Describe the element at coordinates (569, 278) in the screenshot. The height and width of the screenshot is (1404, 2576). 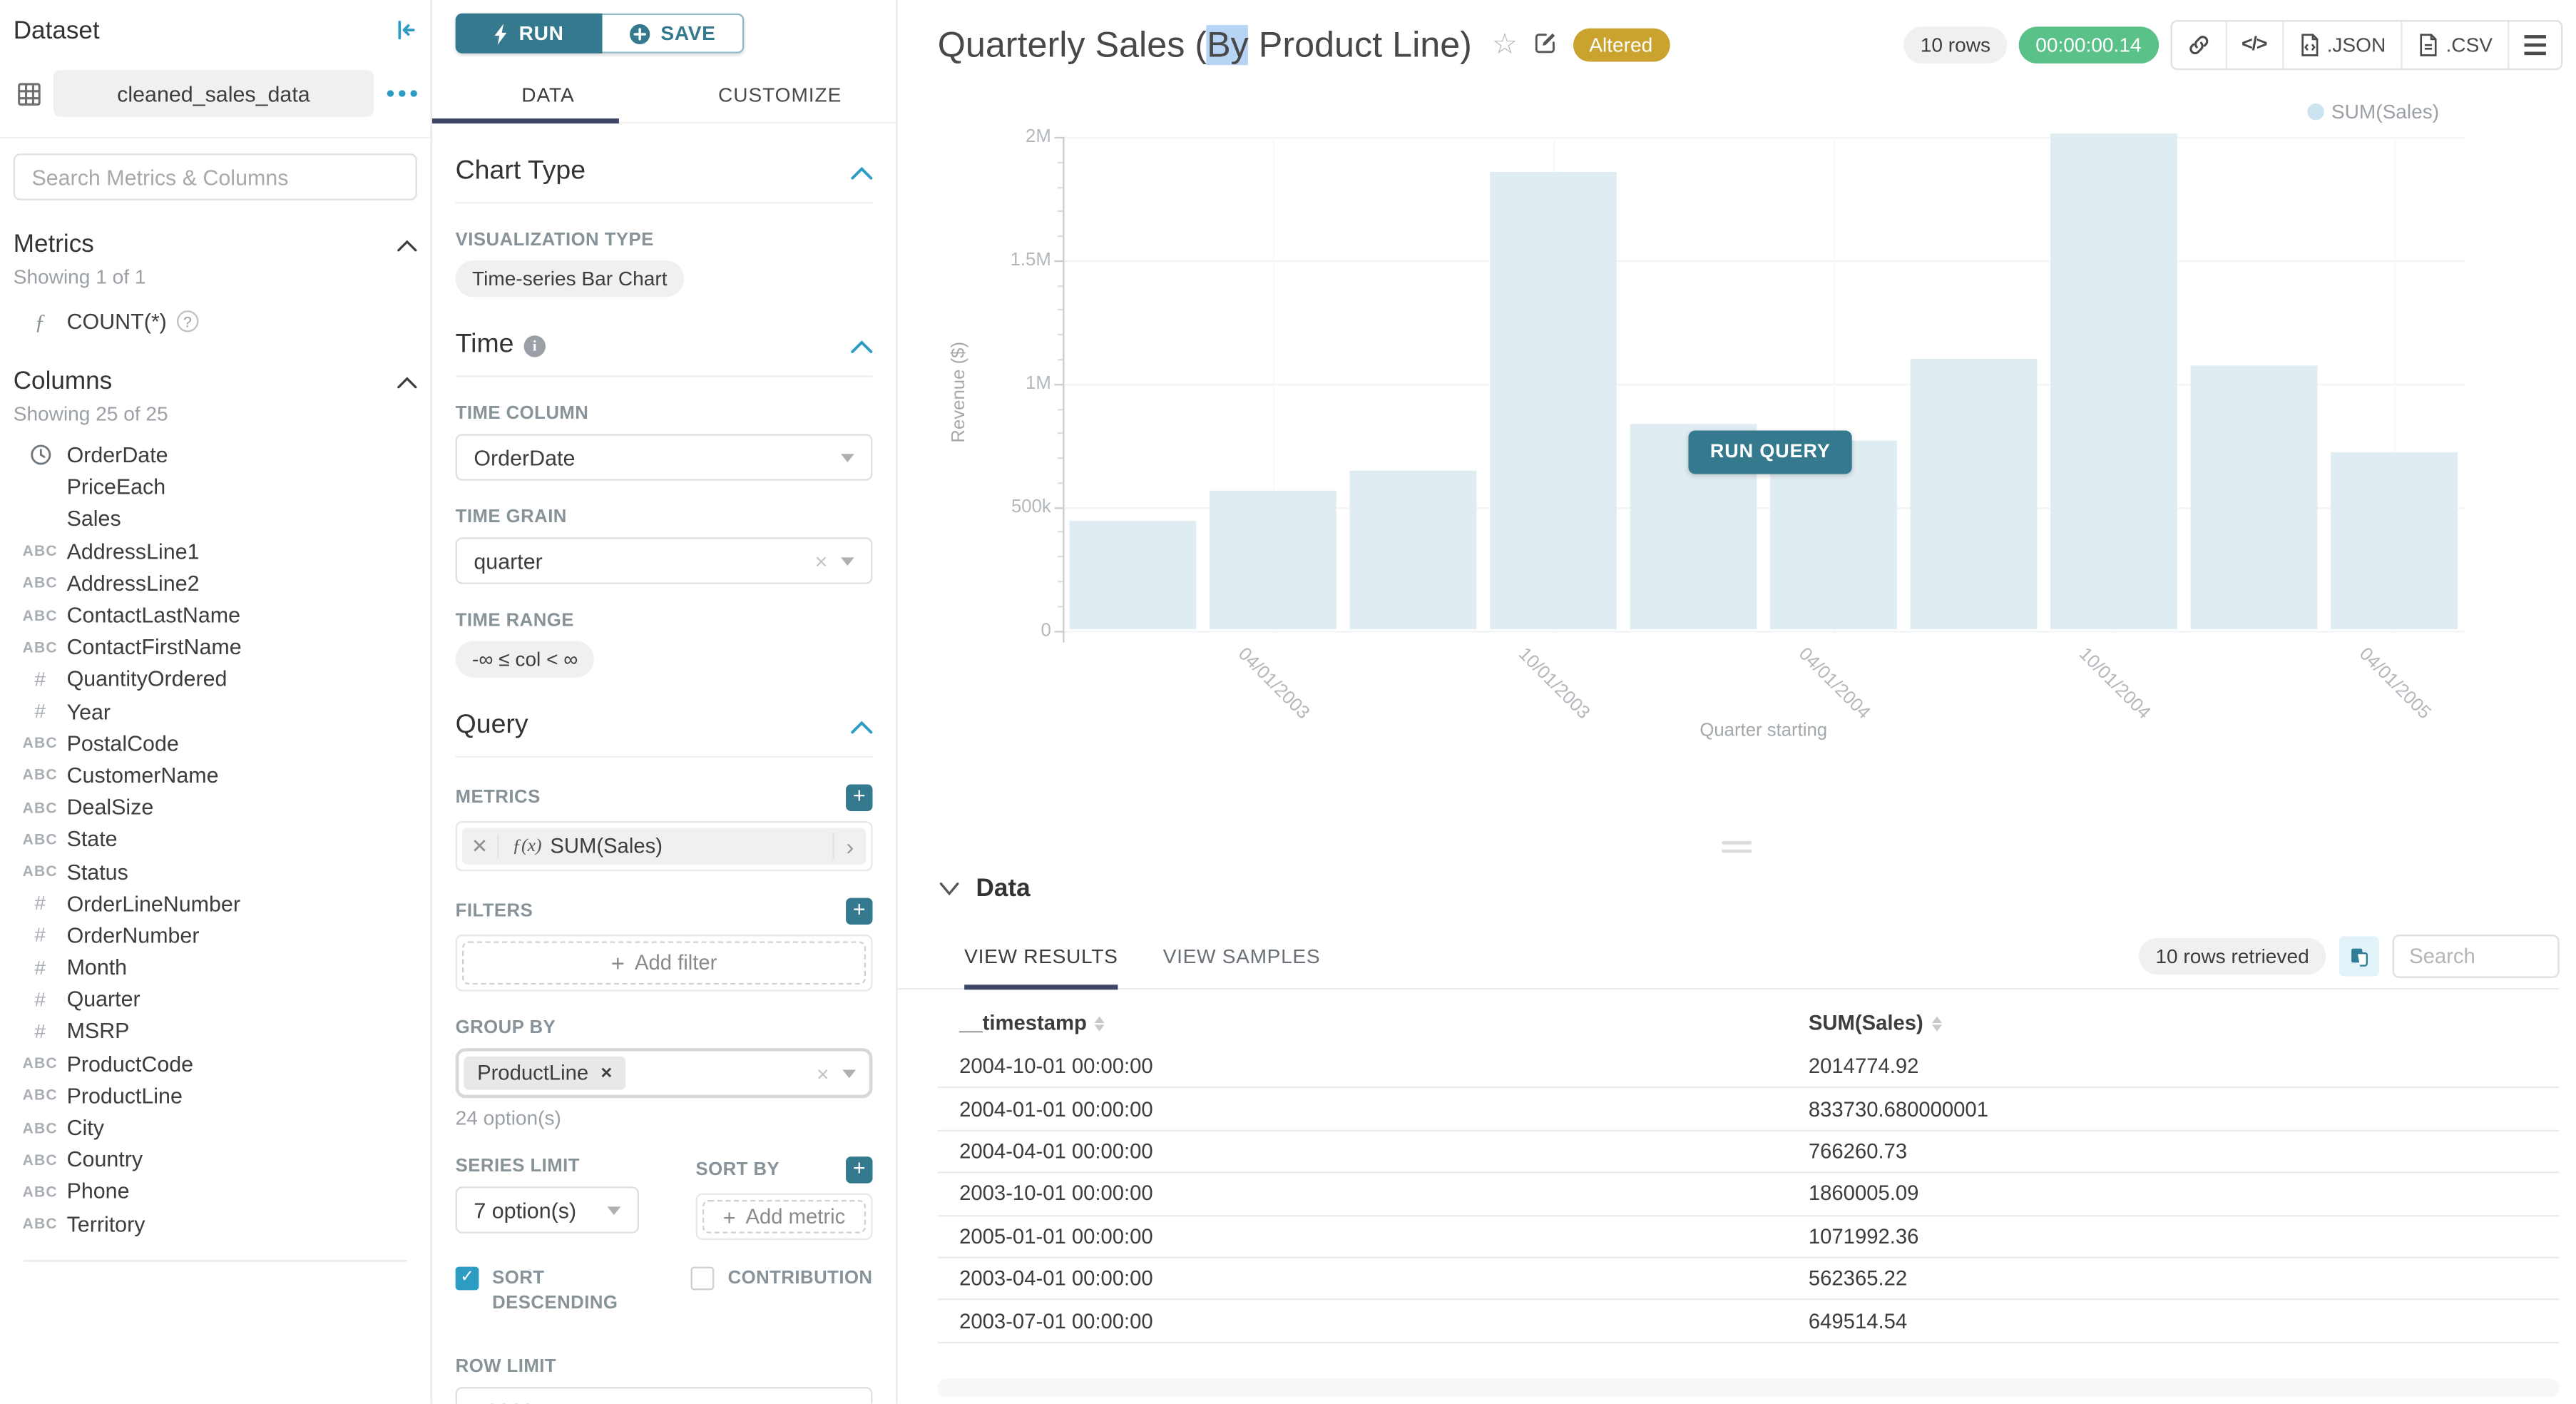
I see `viz-type-value: Time-series Bar Chart` at that location.